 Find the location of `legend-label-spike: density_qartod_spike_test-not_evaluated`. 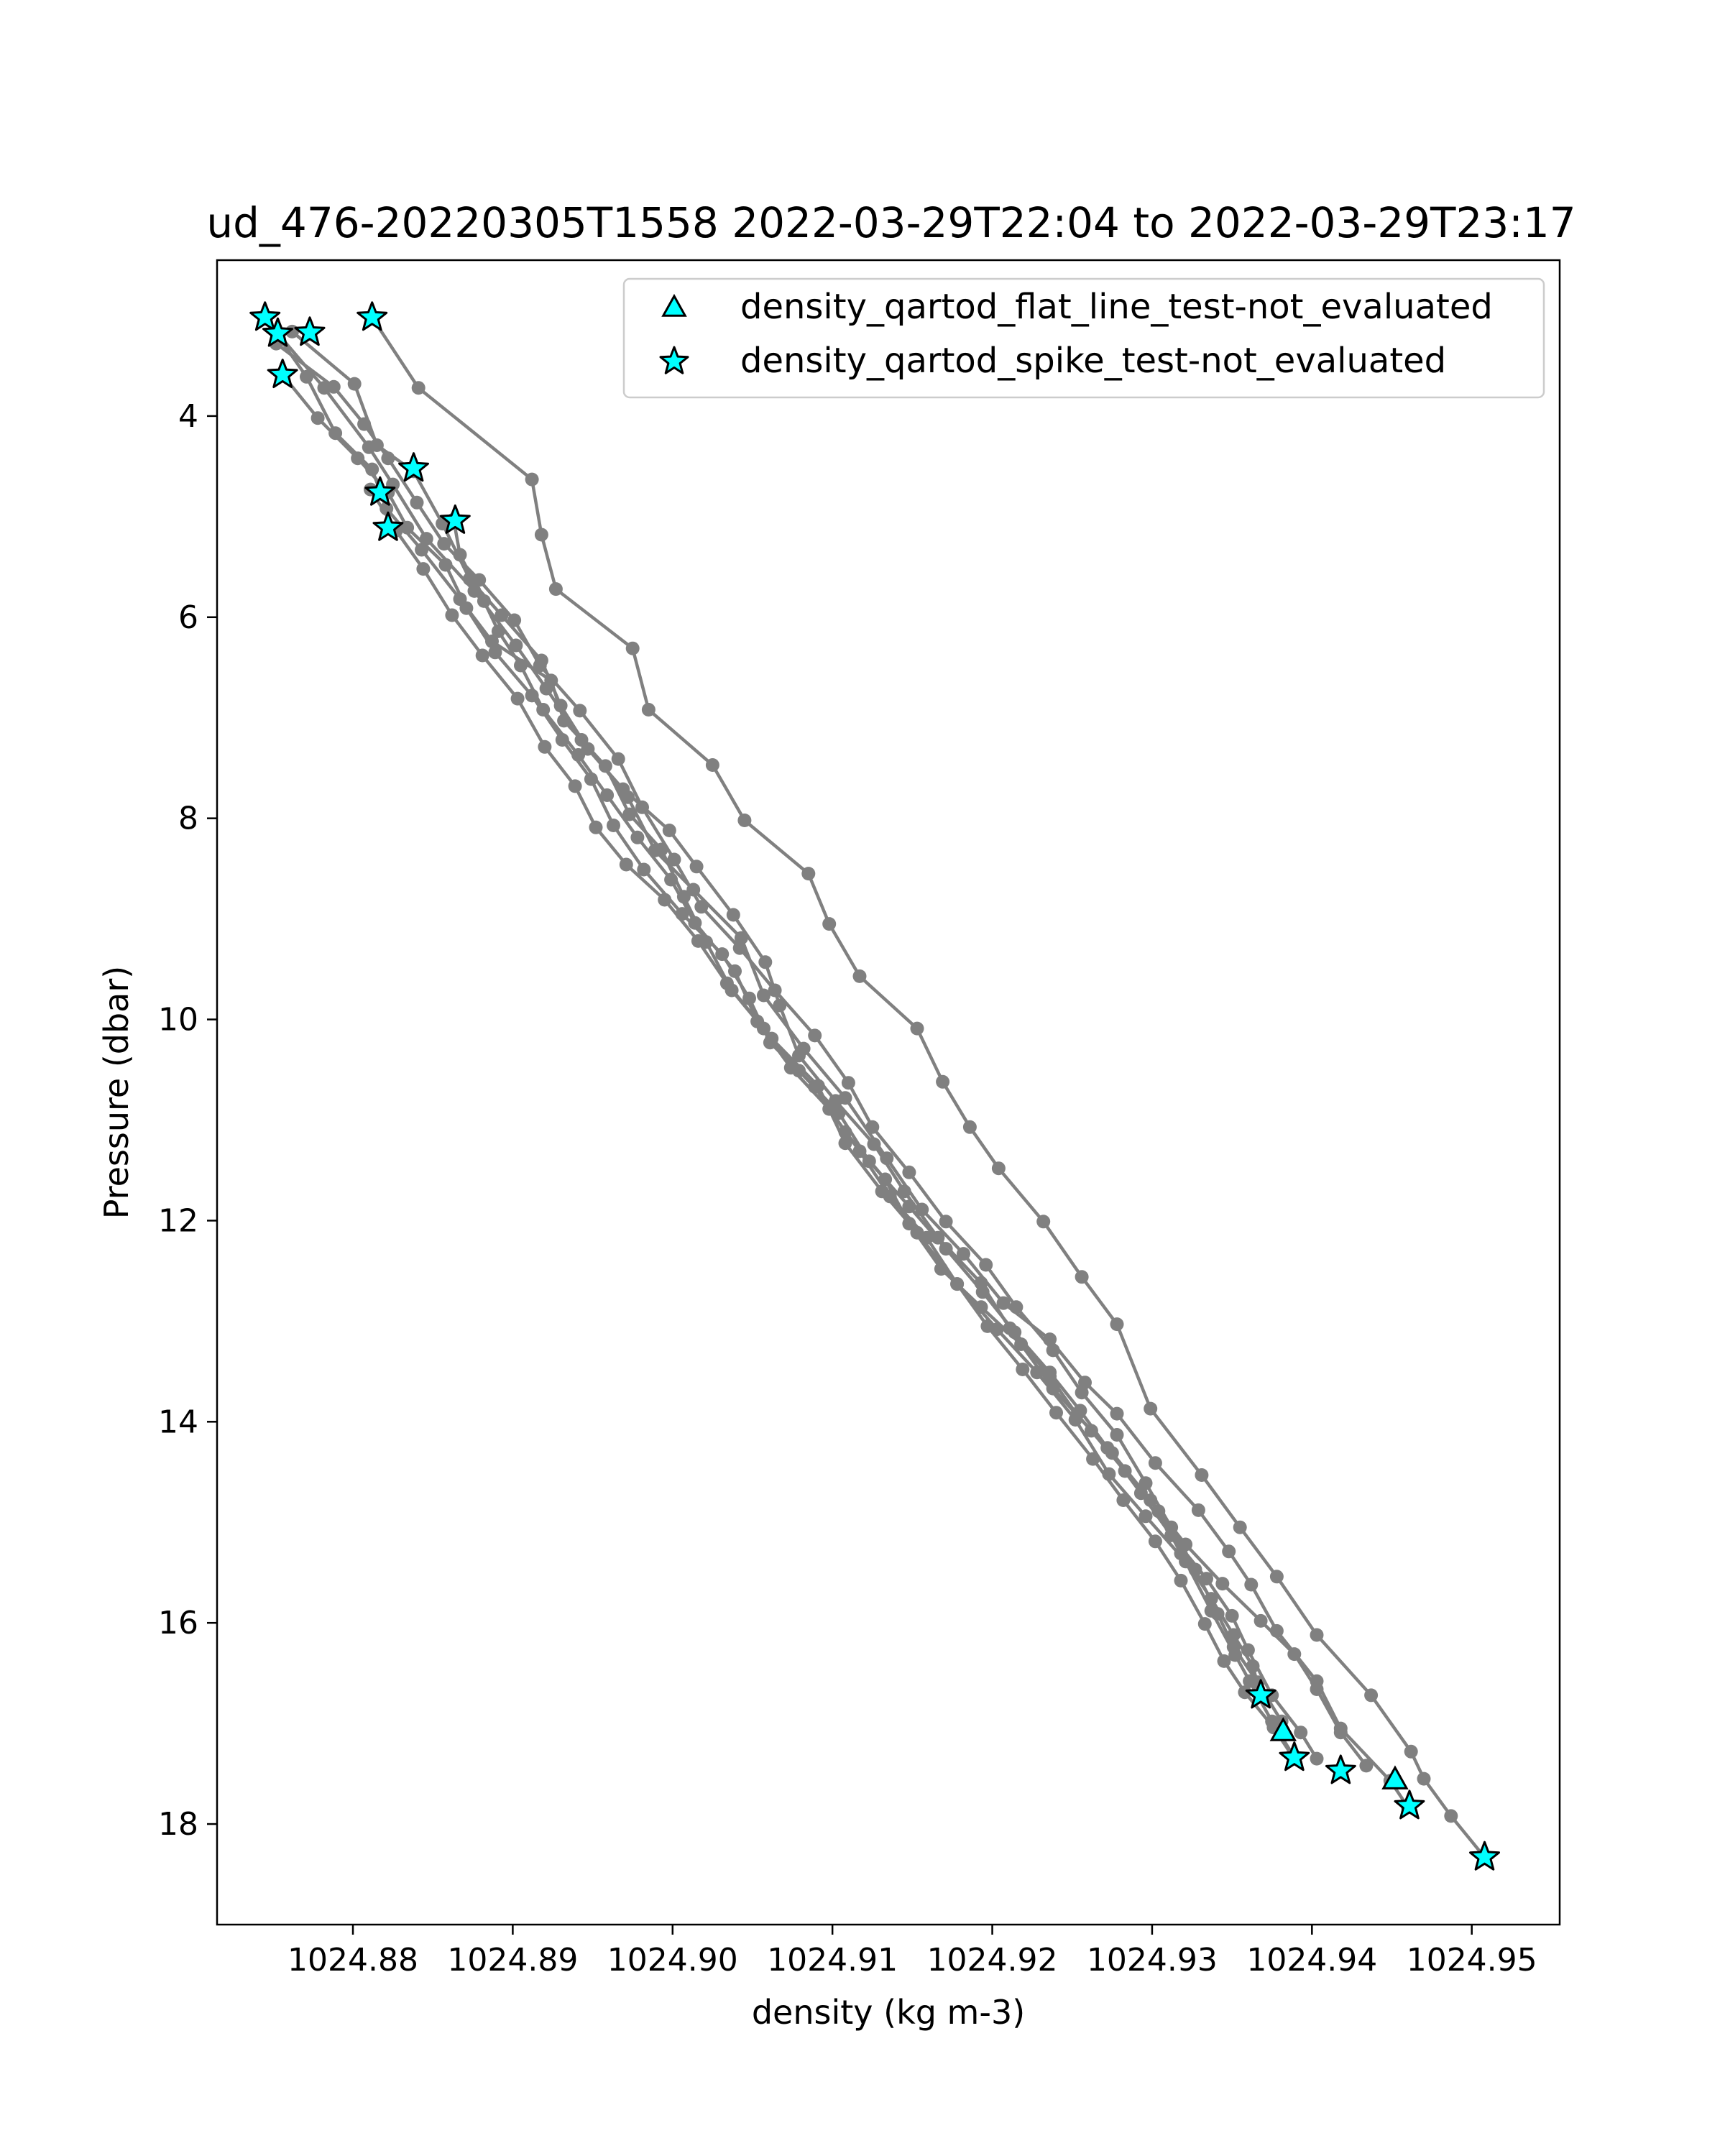

legend-label-spike: density_qartod_spike_test-not_evaluated is located at coordinates (1093, 361).